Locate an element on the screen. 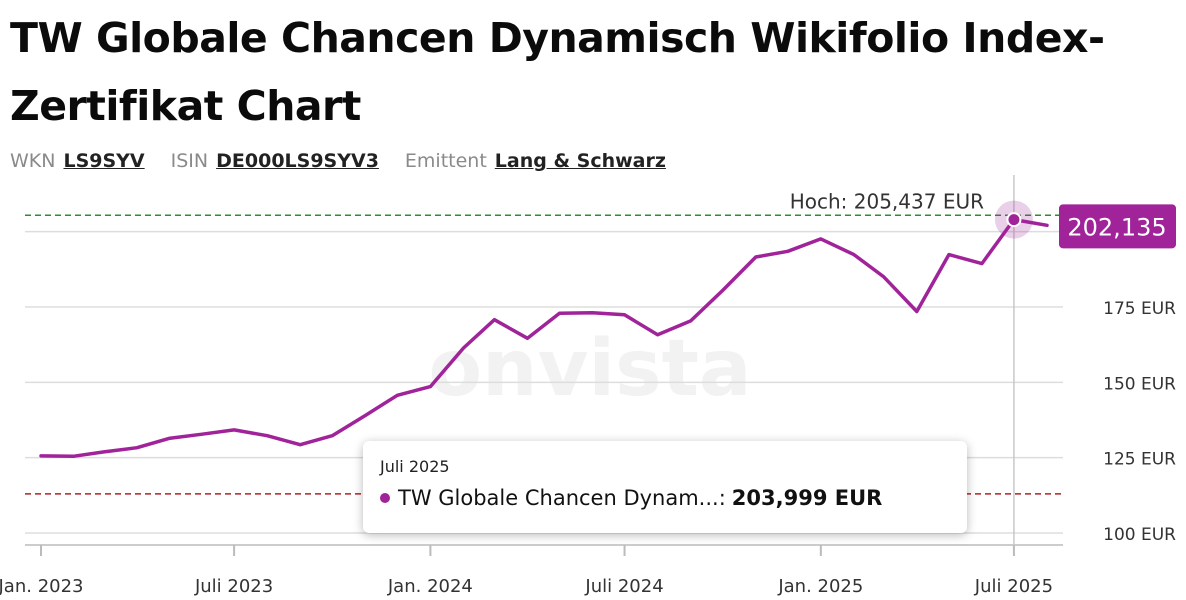 This screenshot has height=600, width=1186. y-tick-label: 100 EUR is located at coordinates (1139, 535).